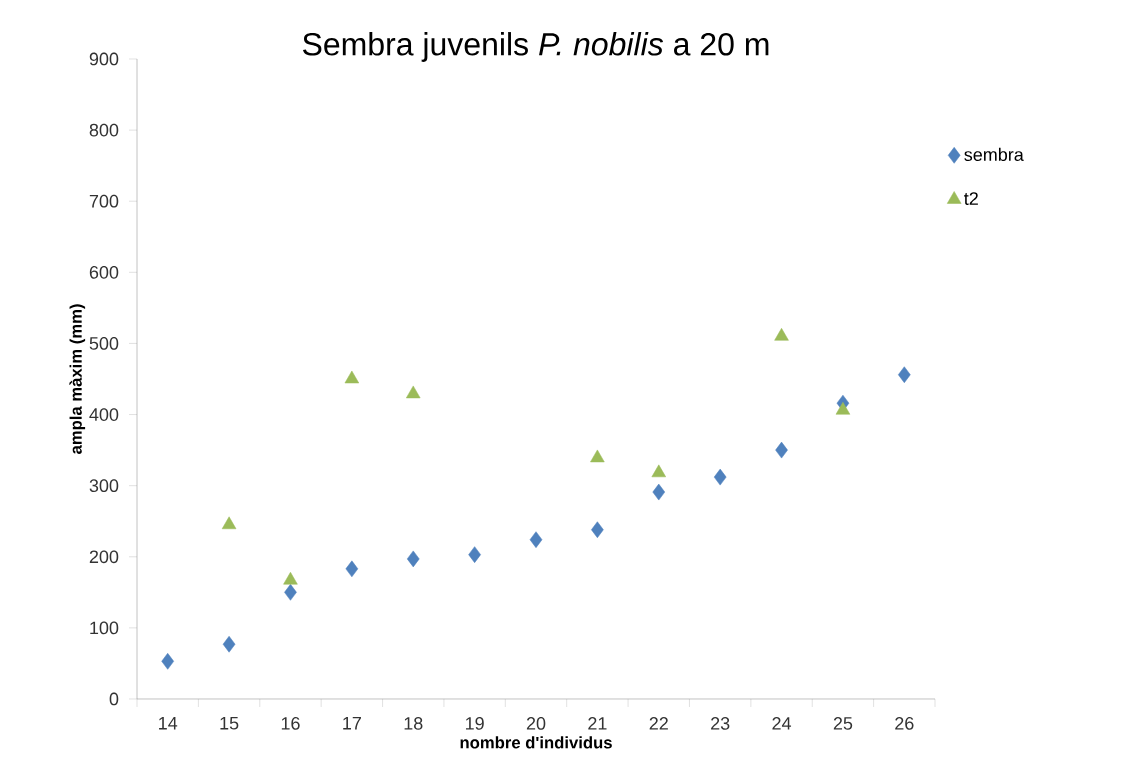  What do you see at coordinates (720, 723) in the screenshot?
I see `x-tick-label: 23` at bounding box center [720, 723].